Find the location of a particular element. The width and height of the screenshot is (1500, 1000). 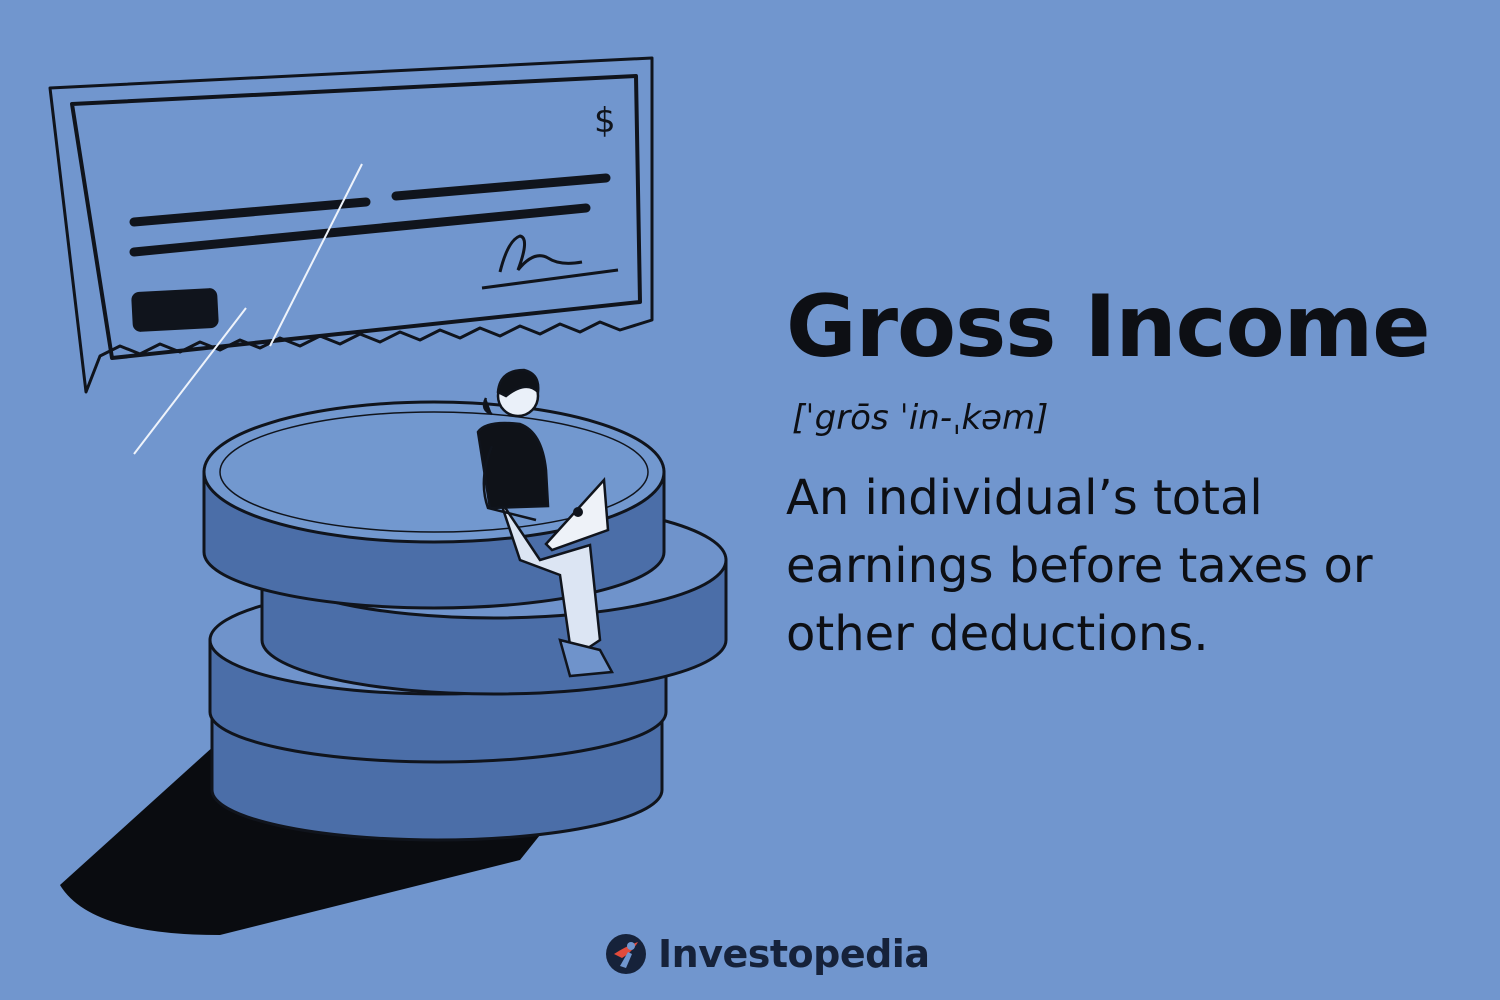

investopedia-brand: Investopedia is located at coordinates (767, 954).